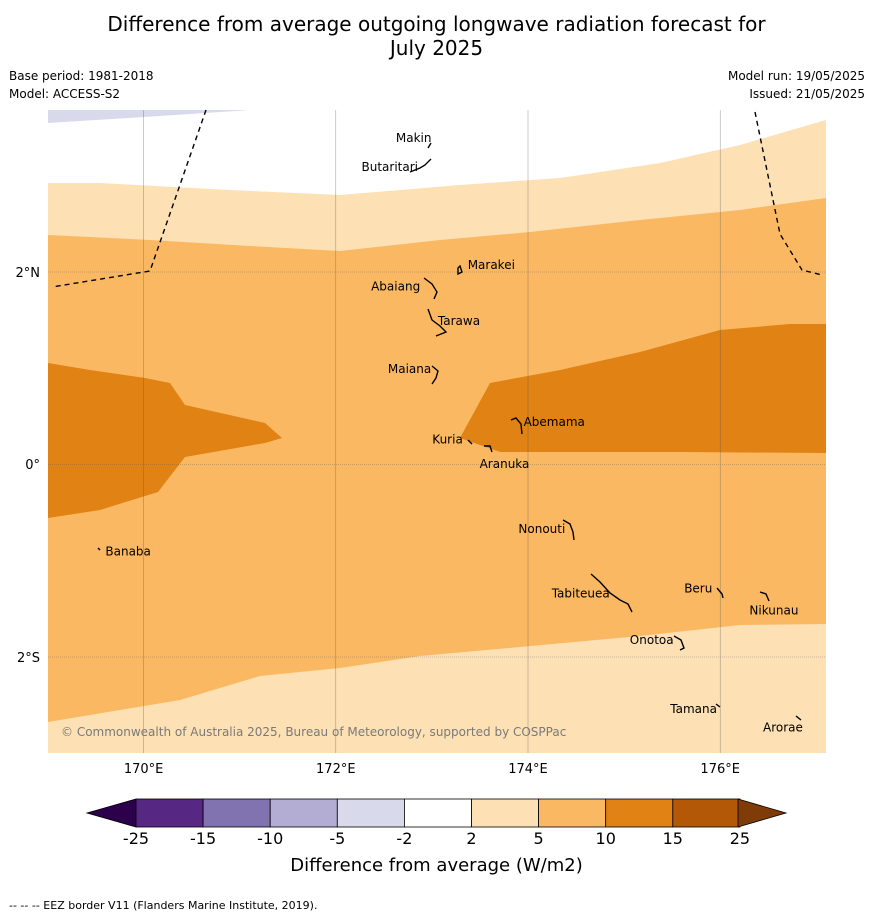  What do you see at coordinates (698, 589) in the screenshot?
I see `island-label-beru: Beru` at bounding box center [698, 589].